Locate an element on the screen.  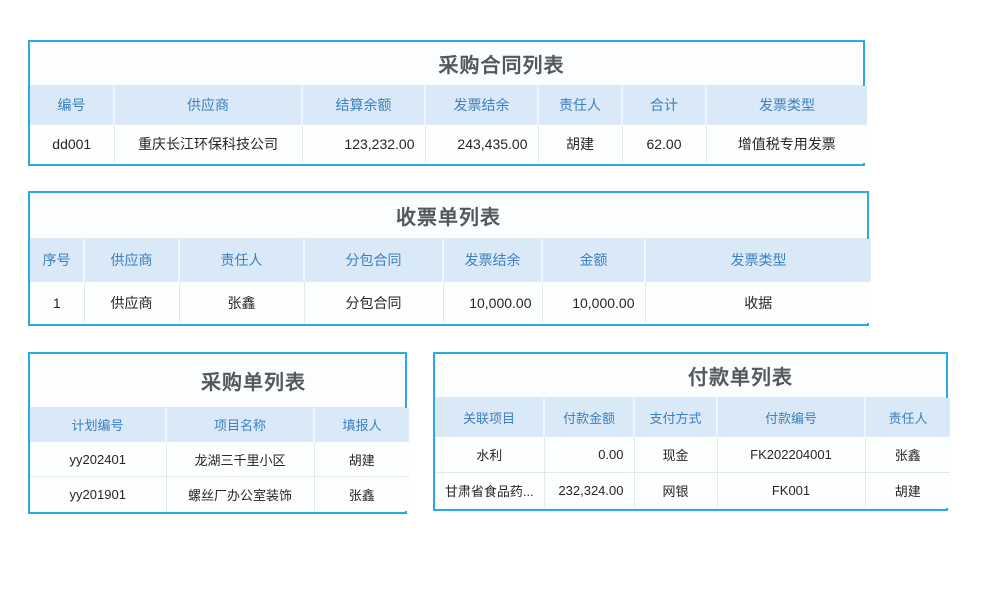
table-cell: yy202401 is located at coordinates (98, 459).